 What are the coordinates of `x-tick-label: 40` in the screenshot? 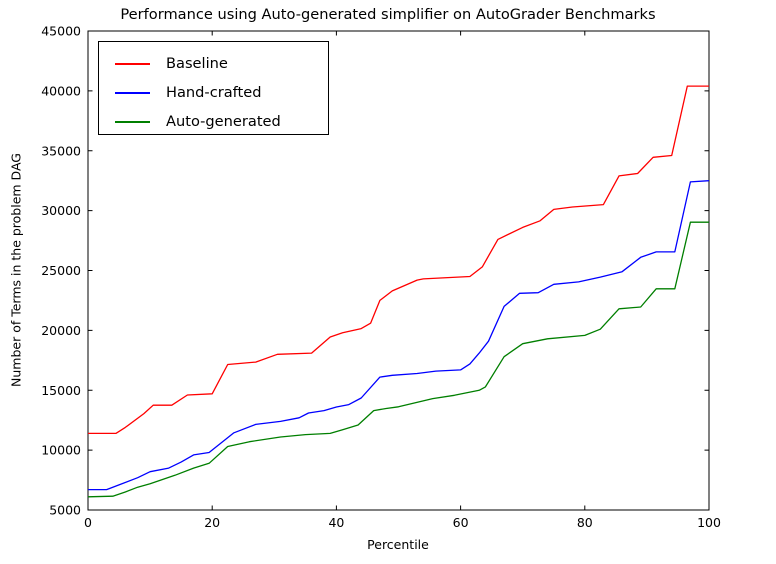 It's located at (336, 522).